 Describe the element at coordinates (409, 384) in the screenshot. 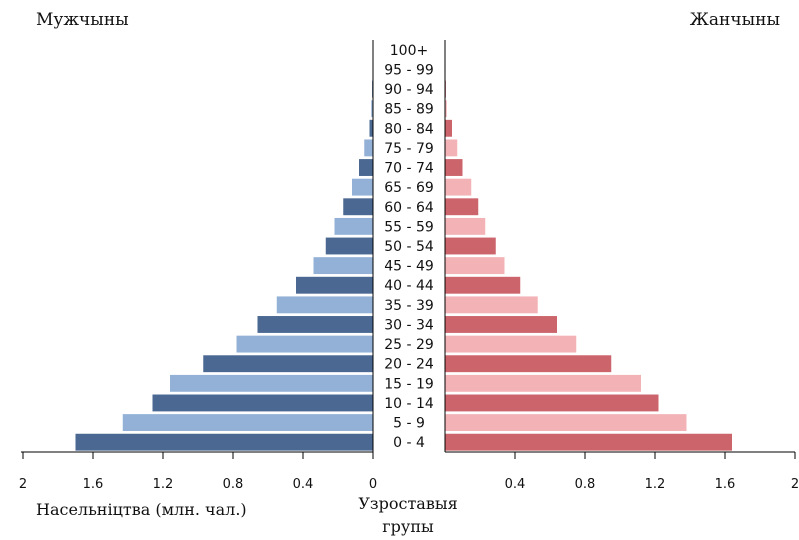

I see `age-group-label-3: 15 - 19` at that location.